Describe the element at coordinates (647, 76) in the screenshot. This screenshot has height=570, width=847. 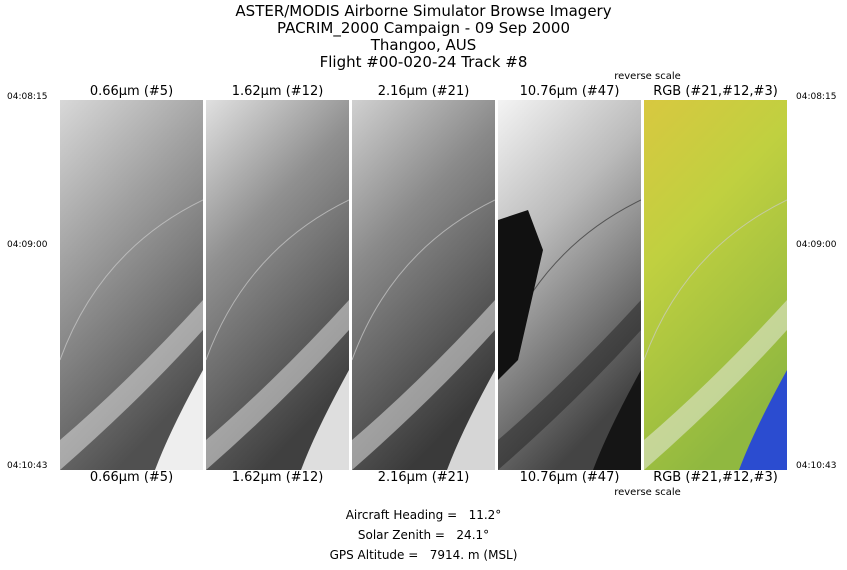
I see `panel-note-top: reverse scale` at that location.